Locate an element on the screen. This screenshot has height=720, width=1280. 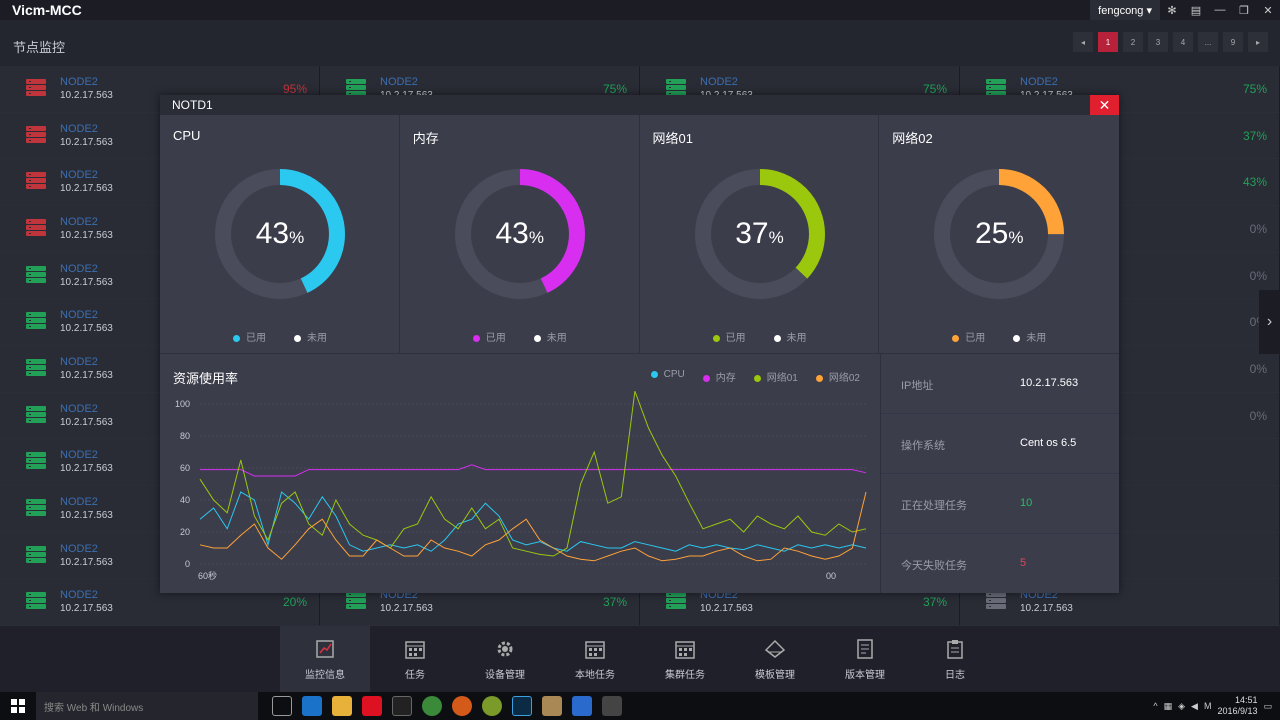
app-icon is located at coordinates (372, 706).